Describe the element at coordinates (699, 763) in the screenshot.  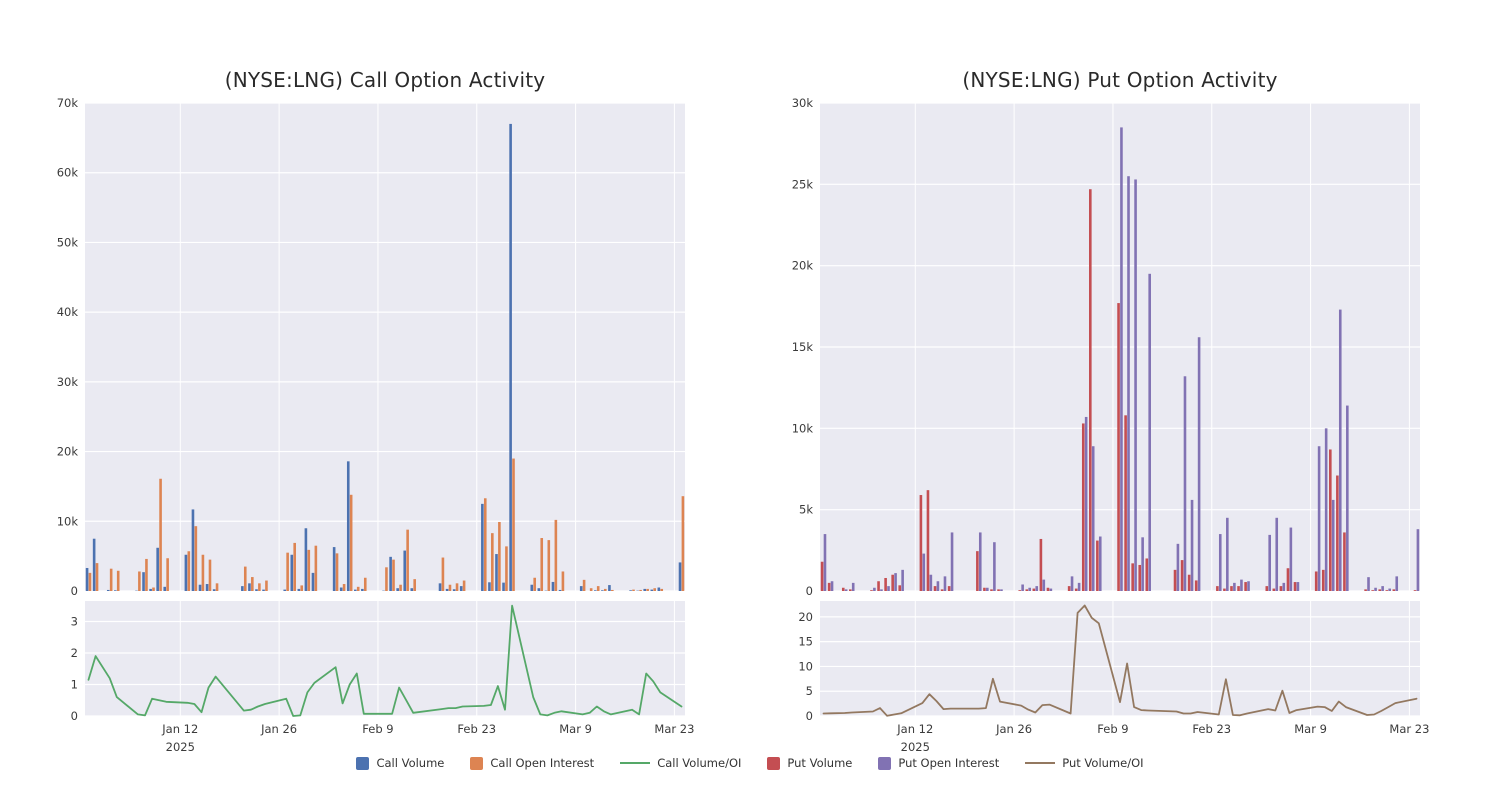
I see `legend-item-label: Call Volume/OI` at that location.